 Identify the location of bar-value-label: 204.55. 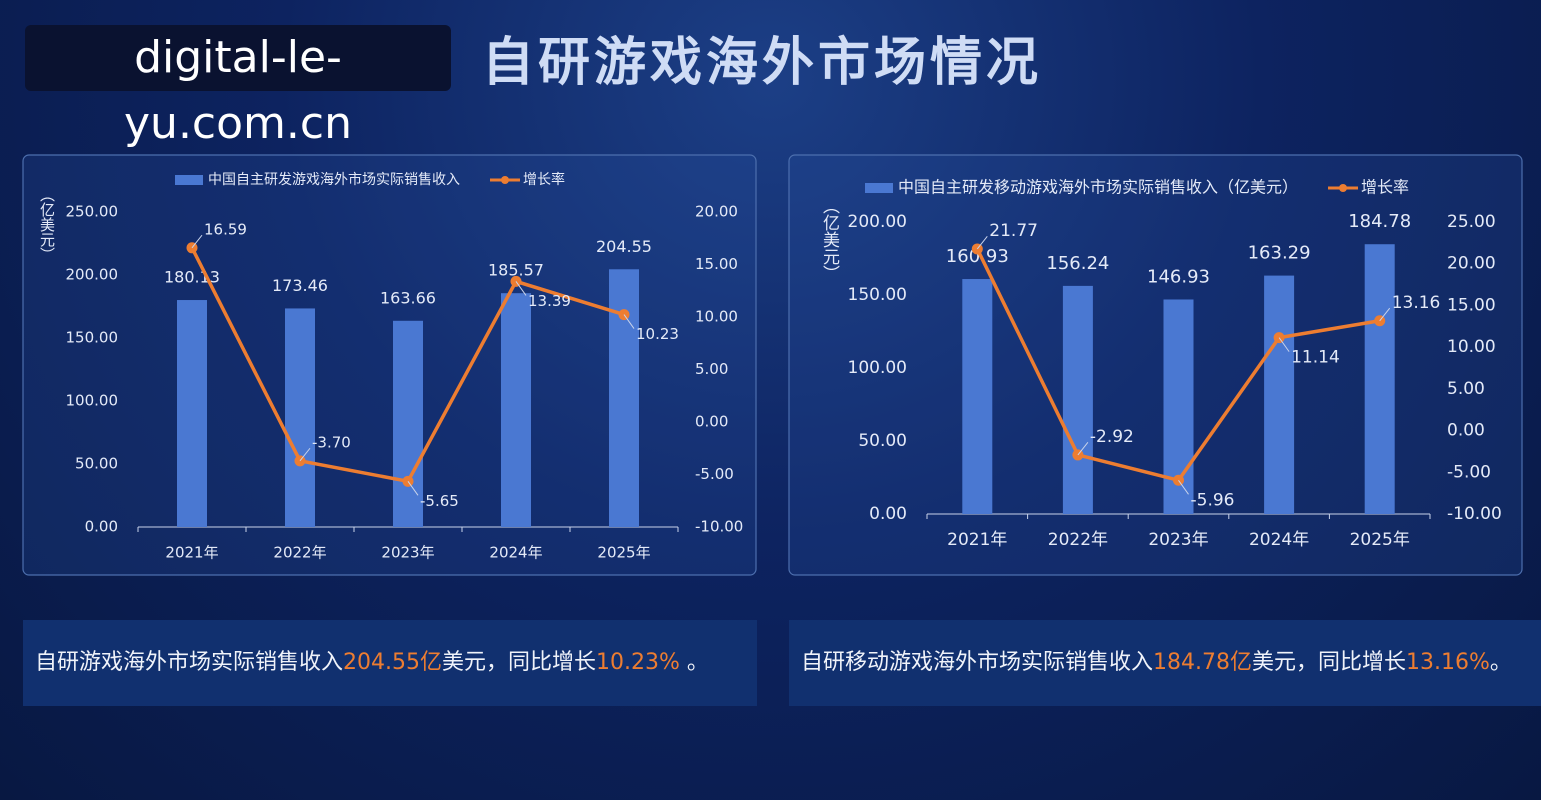
(624, 246).